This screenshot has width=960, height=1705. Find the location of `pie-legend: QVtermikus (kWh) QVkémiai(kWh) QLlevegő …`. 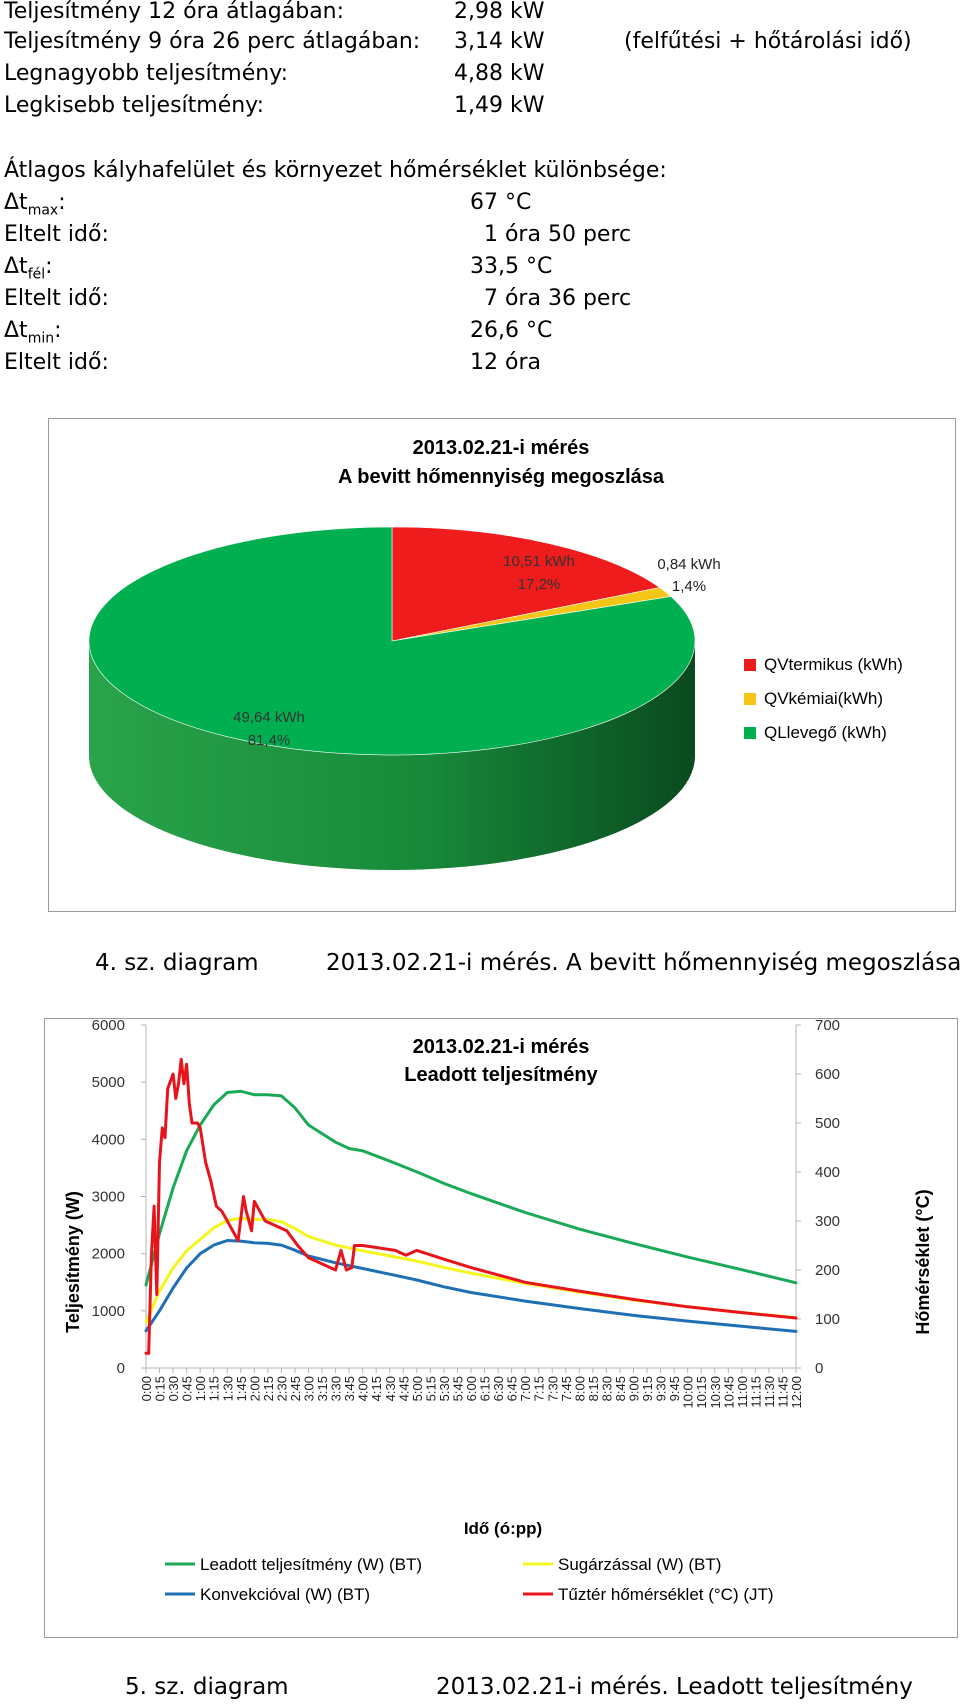

pie-legend: QVtermikus (kWh) QVkémiai(kWh) QLlevegő … is located at coordinates (823, 698).